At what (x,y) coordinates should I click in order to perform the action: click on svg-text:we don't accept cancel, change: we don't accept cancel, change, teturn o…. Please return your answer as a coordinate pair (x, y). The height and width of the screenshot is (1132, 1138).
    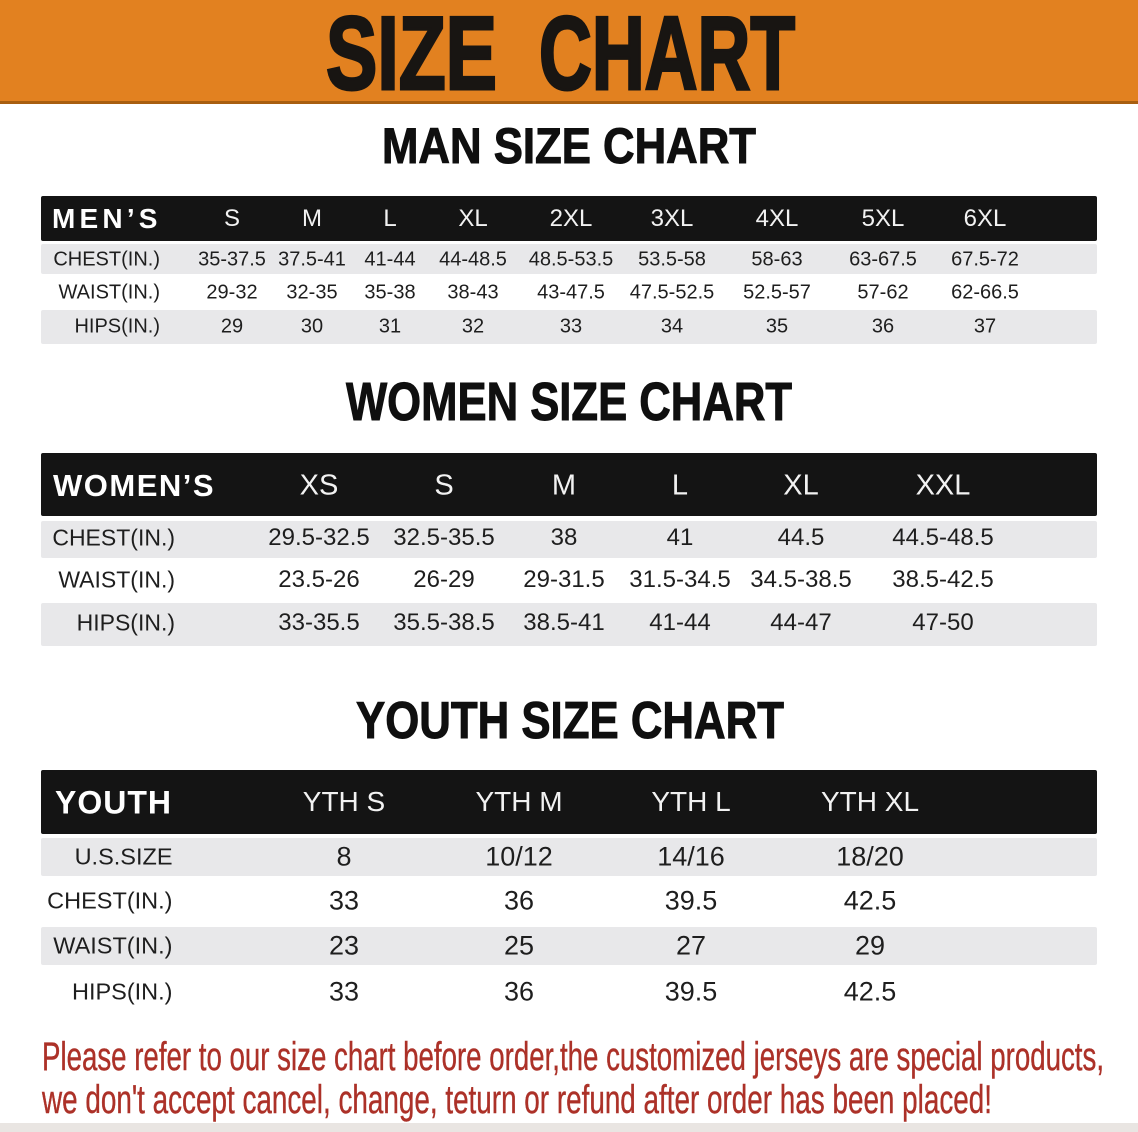
    Looking at the image, I should click on (516, 1100).